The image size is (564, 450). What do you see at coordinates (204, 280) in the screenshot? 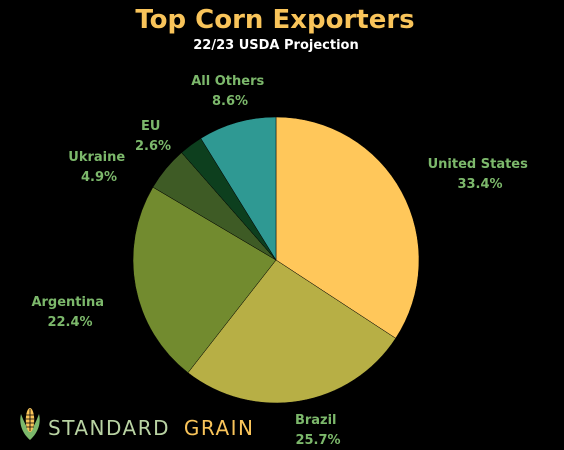
I see `slice-argentina` at bounding box center [204, 280].